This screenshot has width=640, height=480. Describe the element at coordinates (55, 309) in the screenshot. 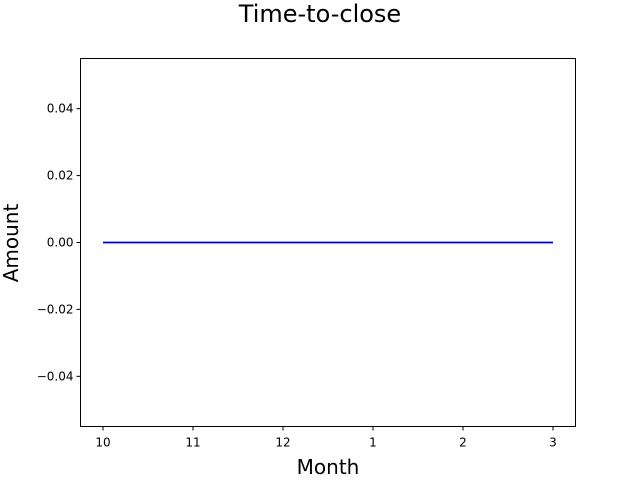

I see `y-tick-label: −0.02` at that location.